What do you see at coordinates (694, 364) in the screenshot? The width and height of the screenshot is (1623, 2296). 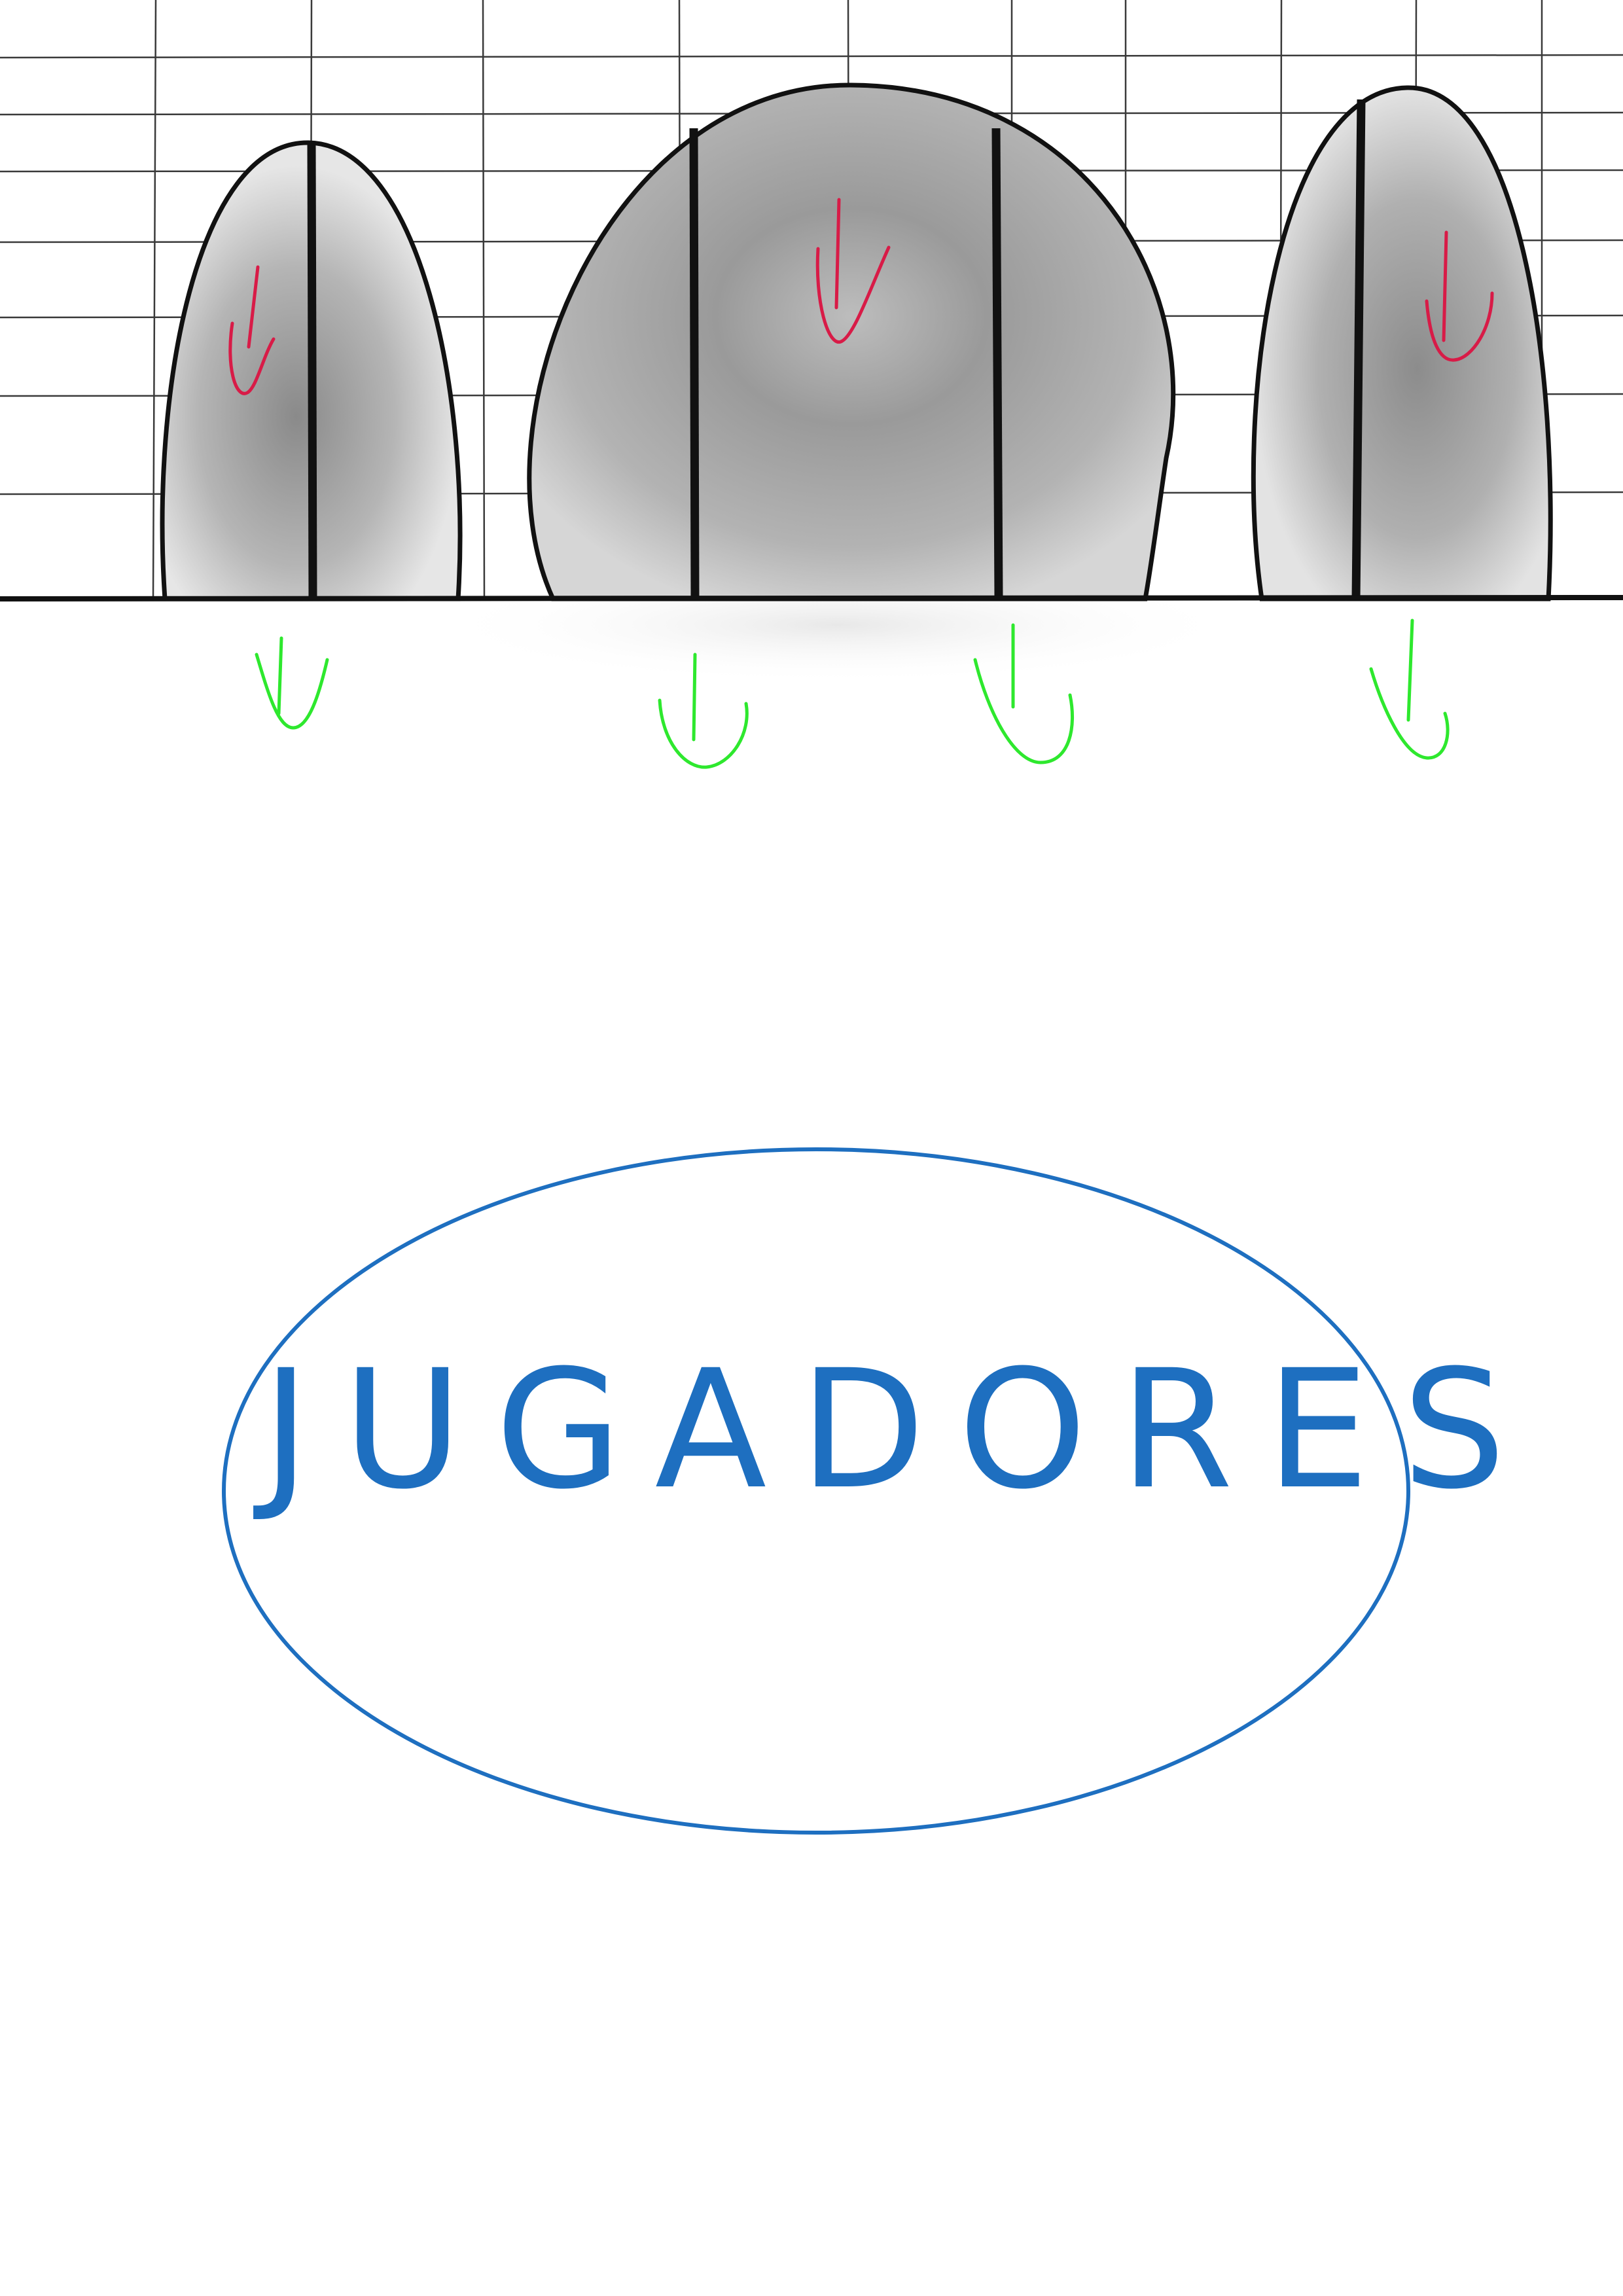 I see `dome-middle-divider-left` at bounding box center [694, 364].